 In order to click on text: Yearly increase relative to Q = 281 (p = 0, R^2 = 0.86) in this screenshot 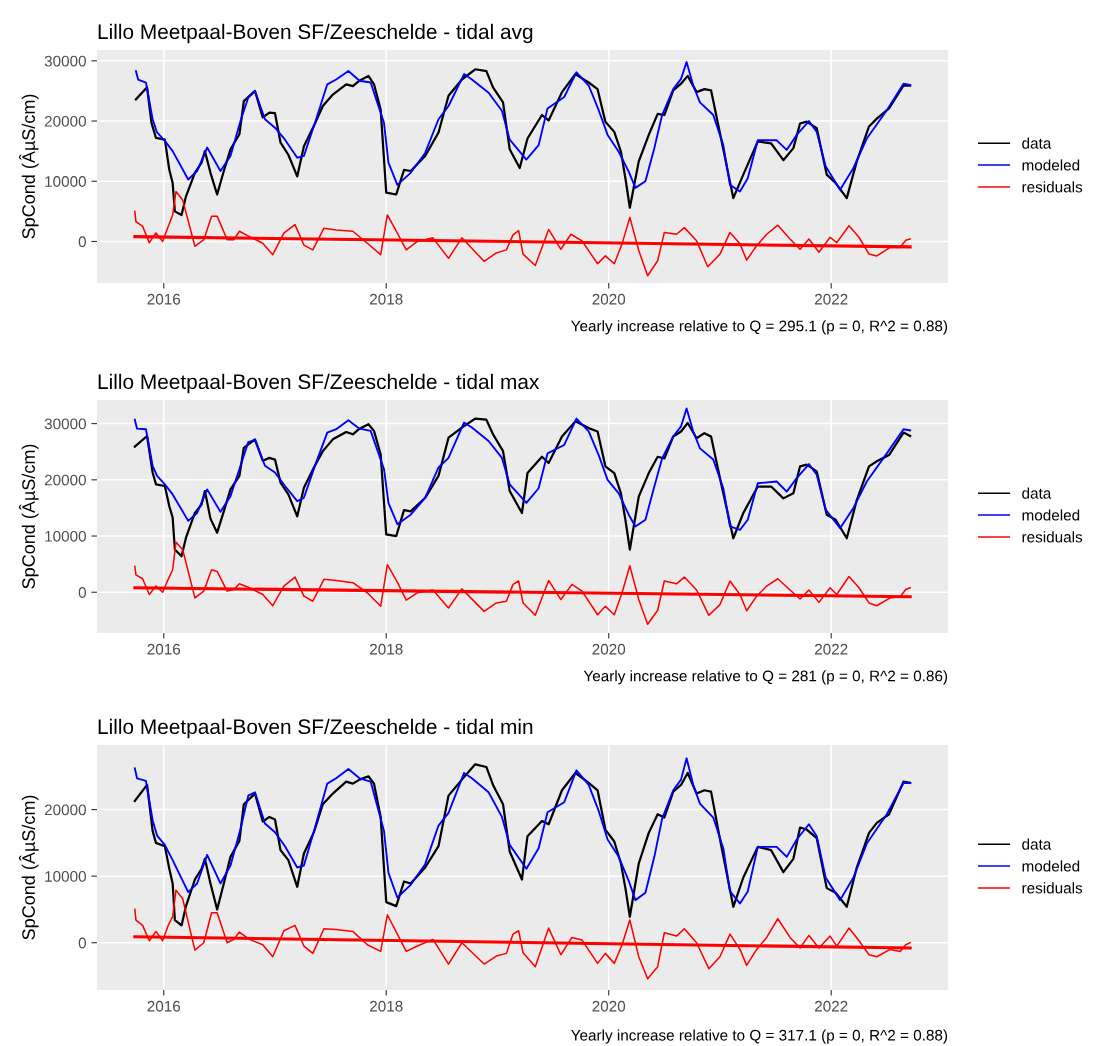, I will do `click(765, 677)`.